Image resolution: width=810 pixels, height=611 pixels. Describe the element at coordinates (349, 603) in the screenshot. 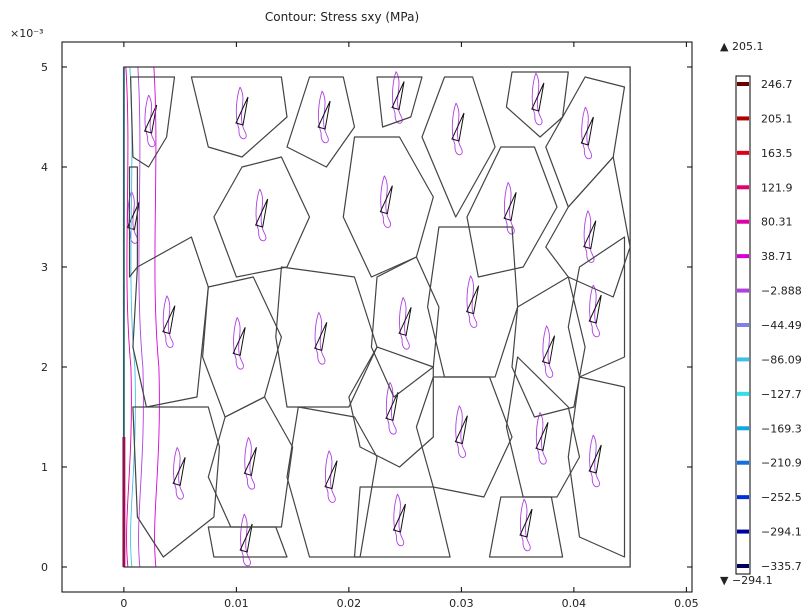

I see `x-tick-label: 0.02` at that location.